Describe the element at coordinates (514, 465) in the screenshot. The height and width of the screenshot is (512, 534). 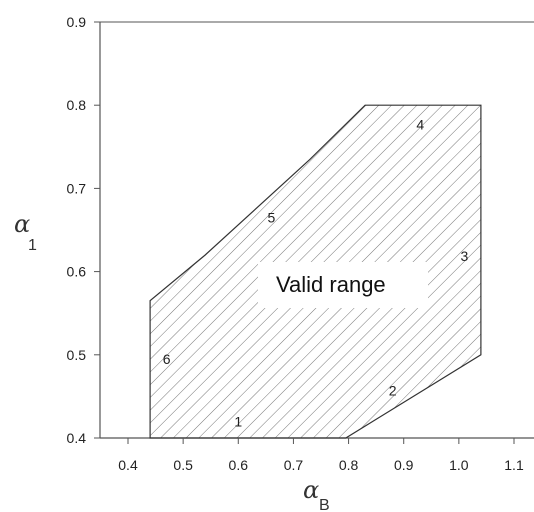
I see `x-tick-label: 1.1` at that location.